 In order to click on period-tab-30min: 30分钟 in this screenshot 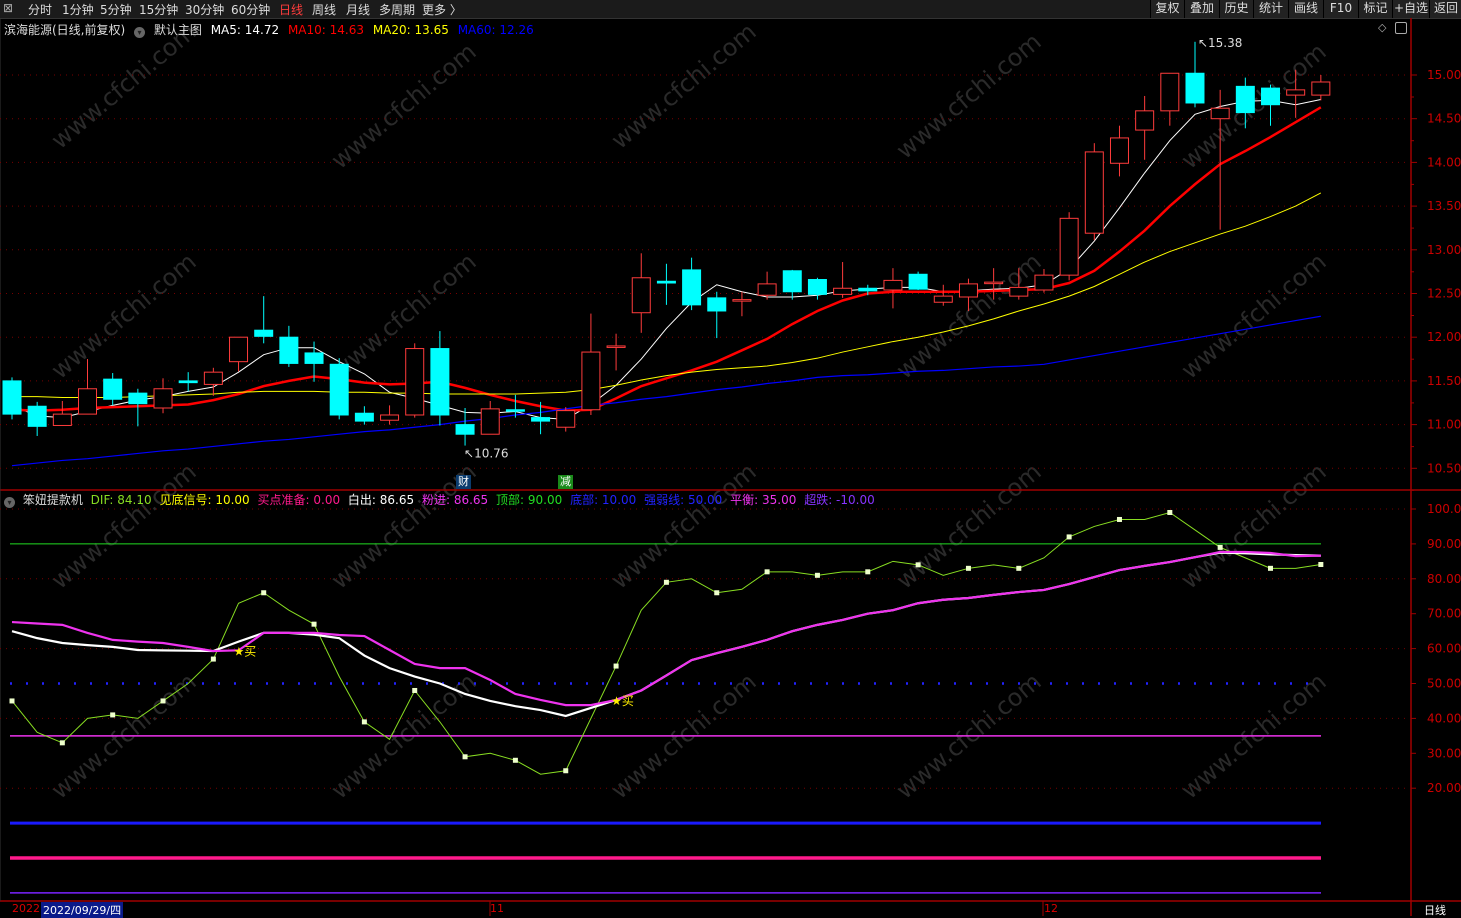, I will do `click(205, 10)`.